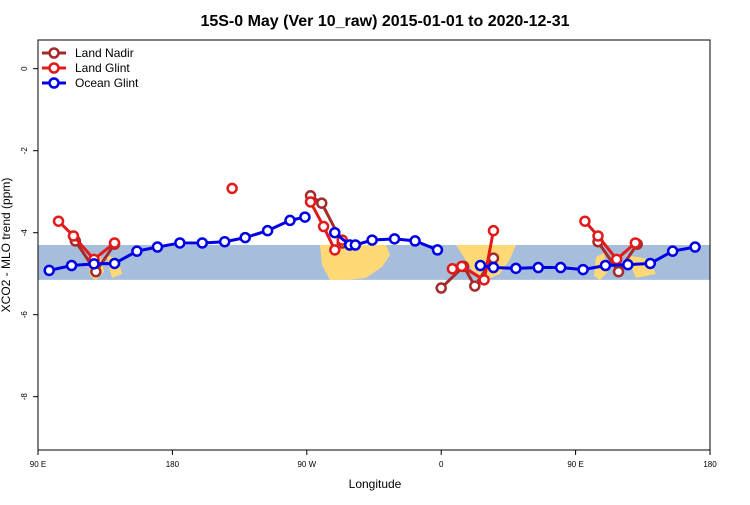  I want to click on legend-marker-land-glint, so click(54, 68).